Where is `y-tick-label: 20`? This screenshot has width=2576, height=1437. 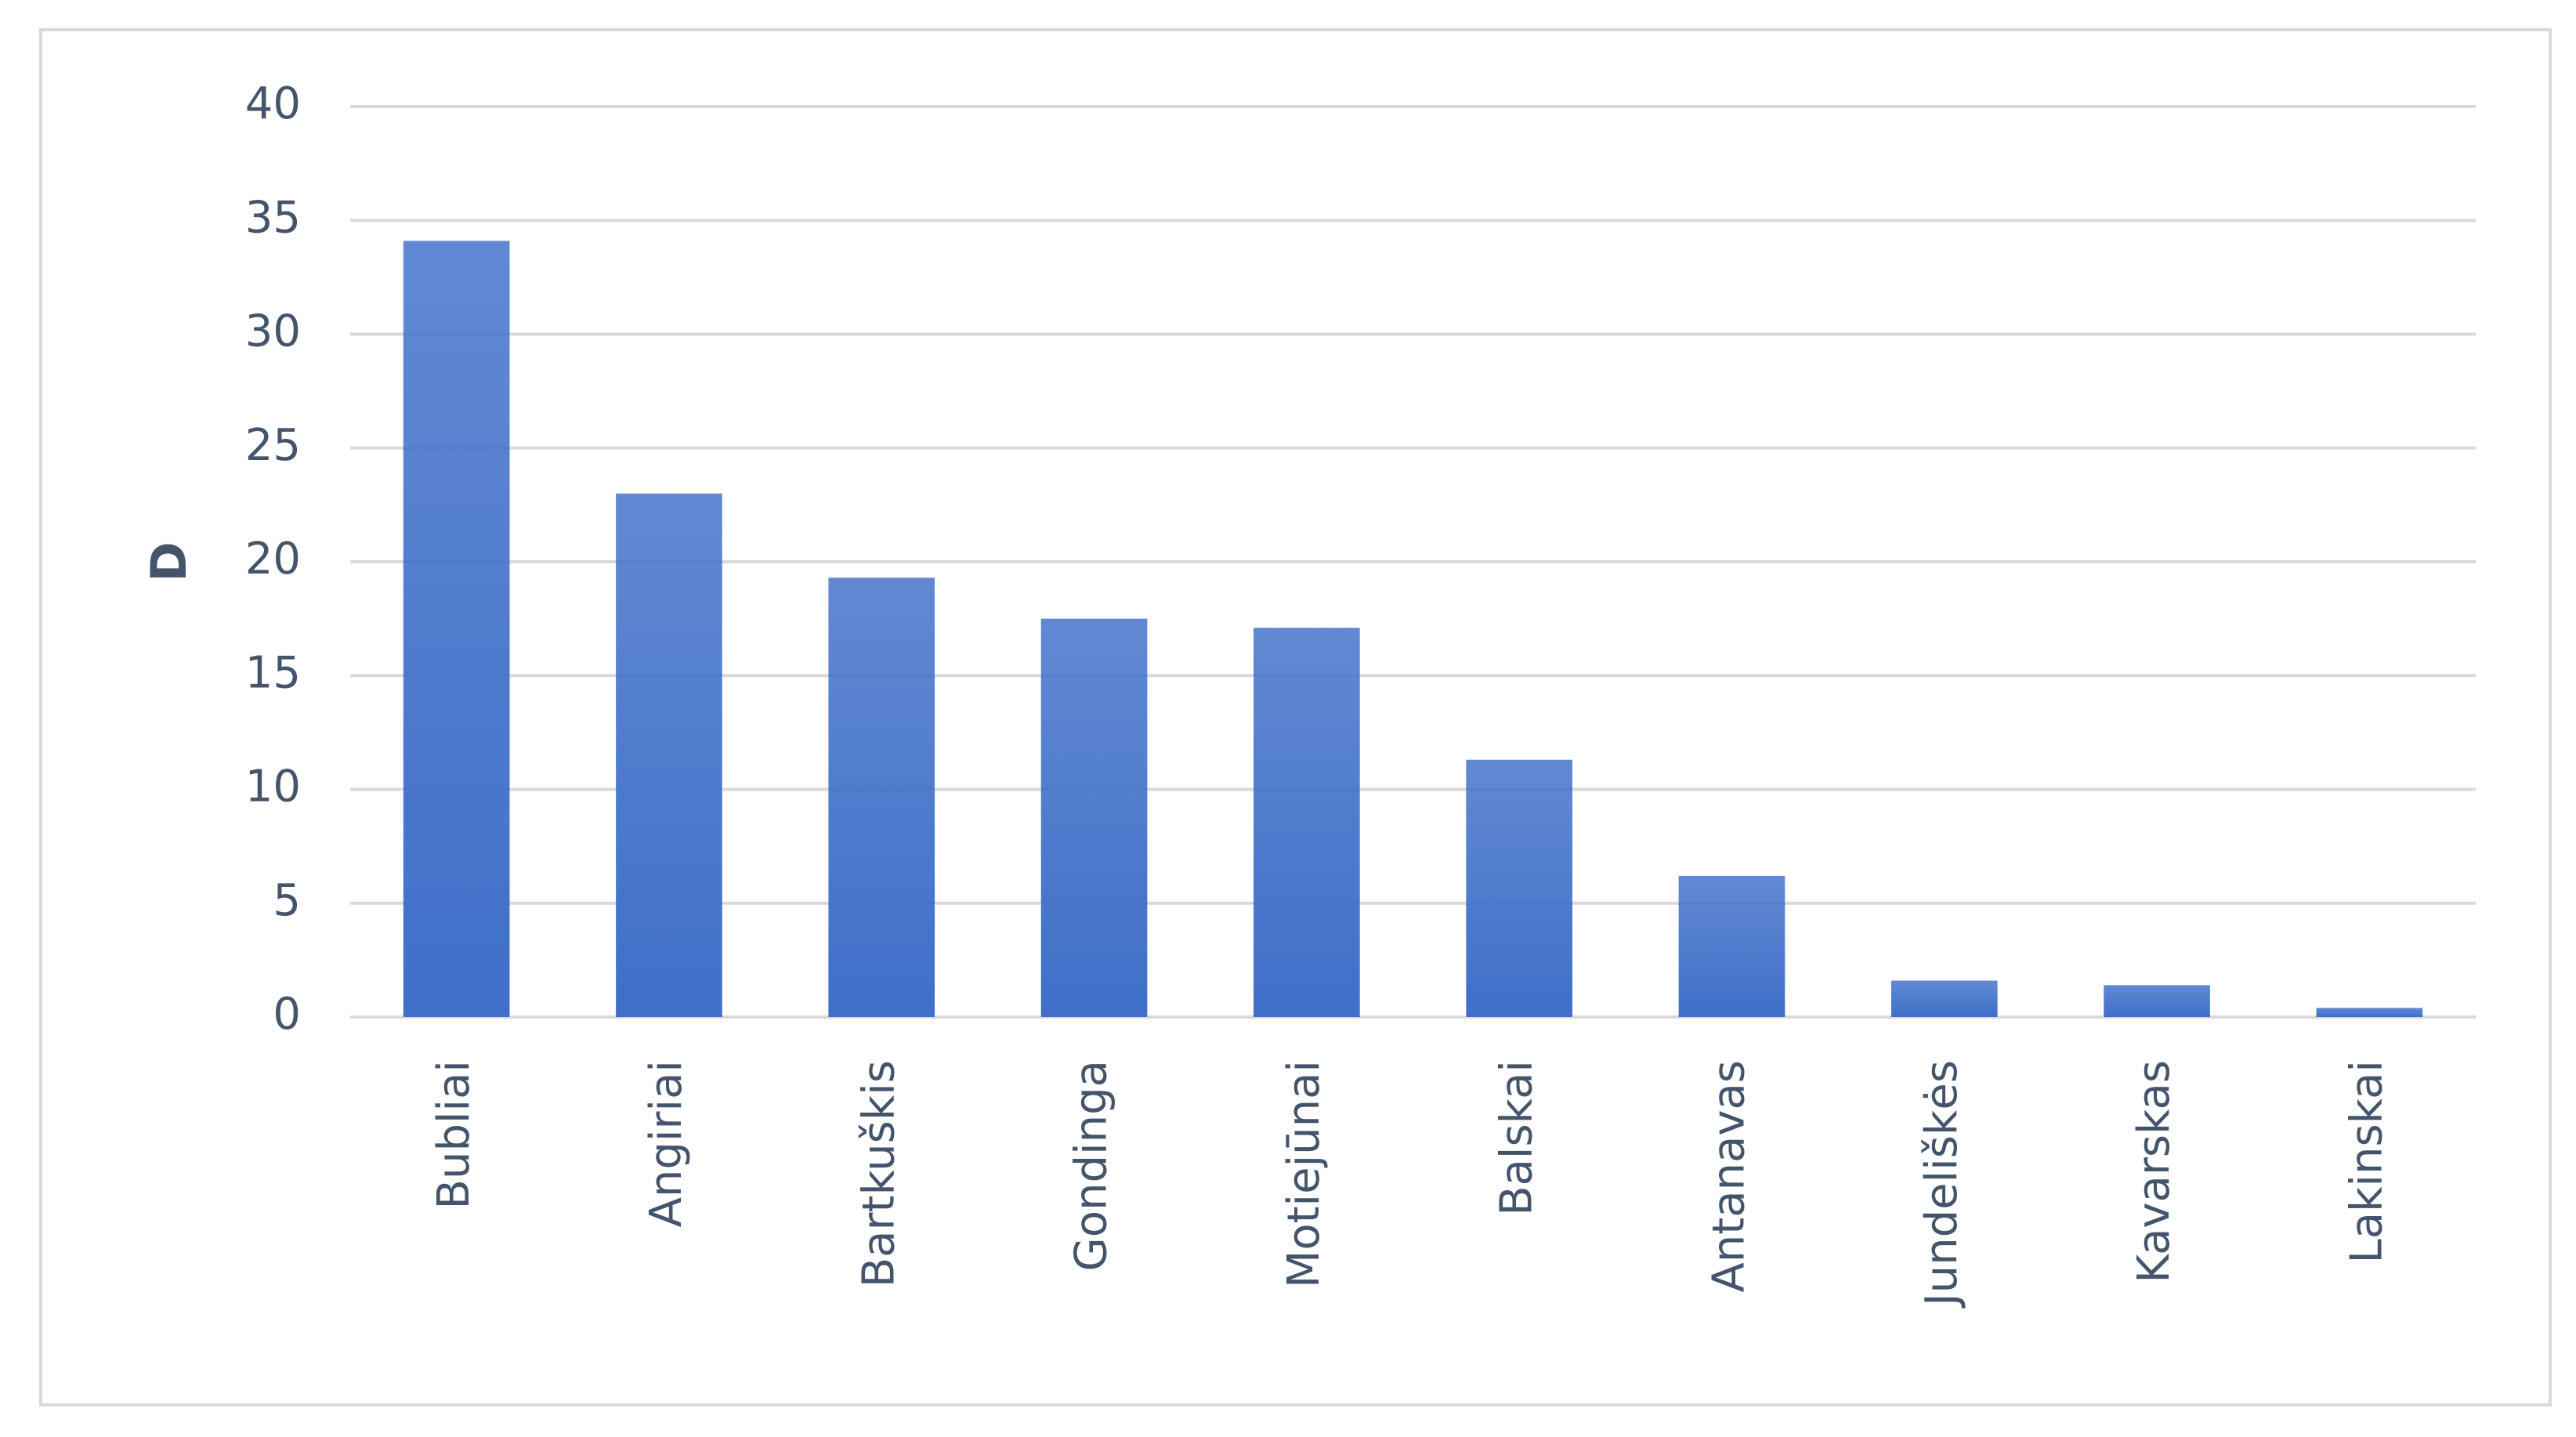
y-tick-label: 20 is located at coordinates (273, 559).